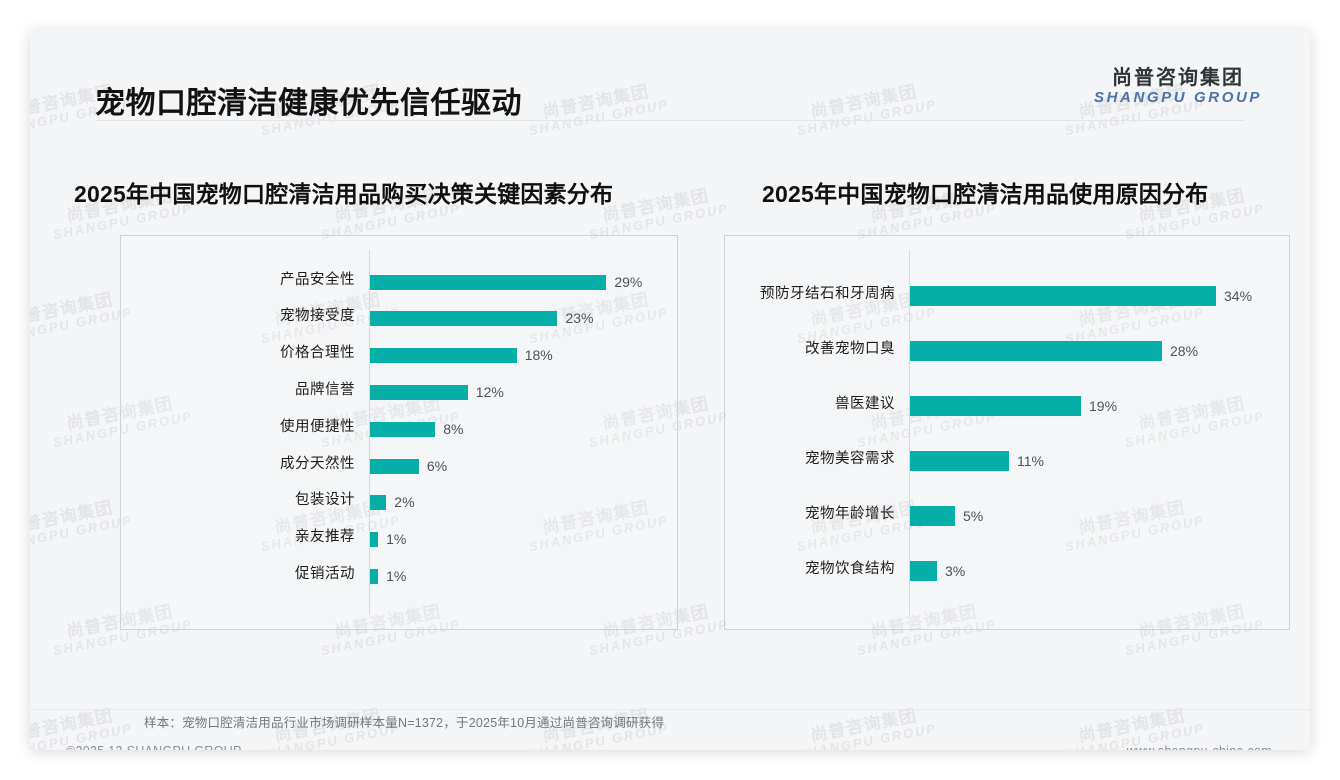 The height and width of the screenshot is (780, 1340). What do you see at coordinates (865, 404) in the screenshot?
I see `bar-category-label: 兽医建议` at bounding box center [865, 404].